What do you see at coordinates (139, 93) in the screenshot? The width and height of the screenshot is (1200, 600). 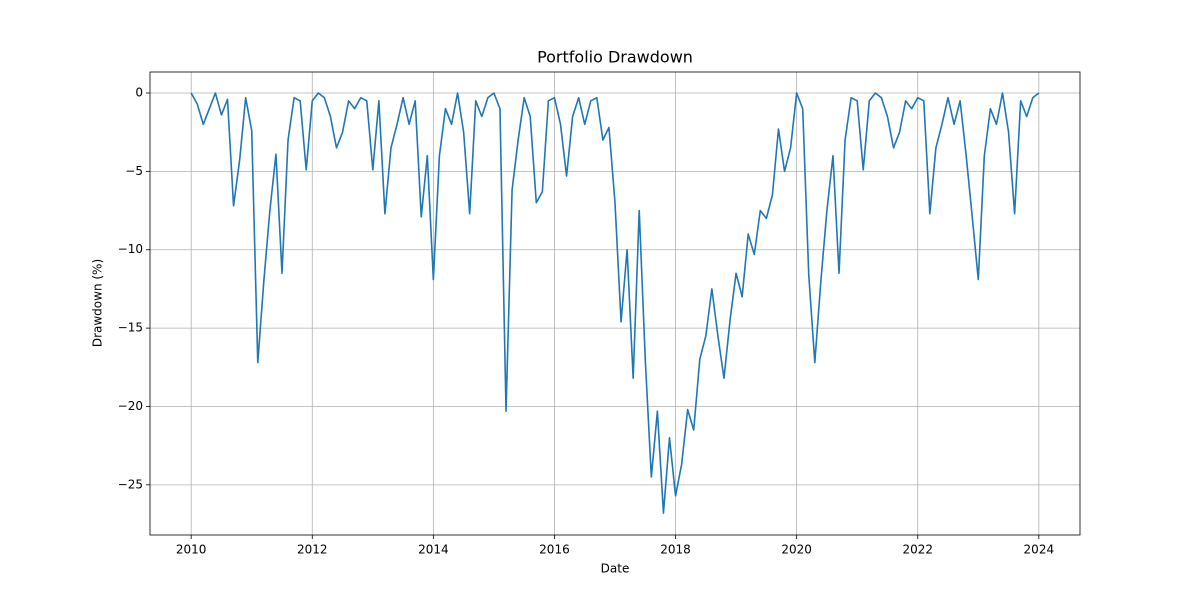 I see `y-tick-label: 0` at bounding box center [139, 93].